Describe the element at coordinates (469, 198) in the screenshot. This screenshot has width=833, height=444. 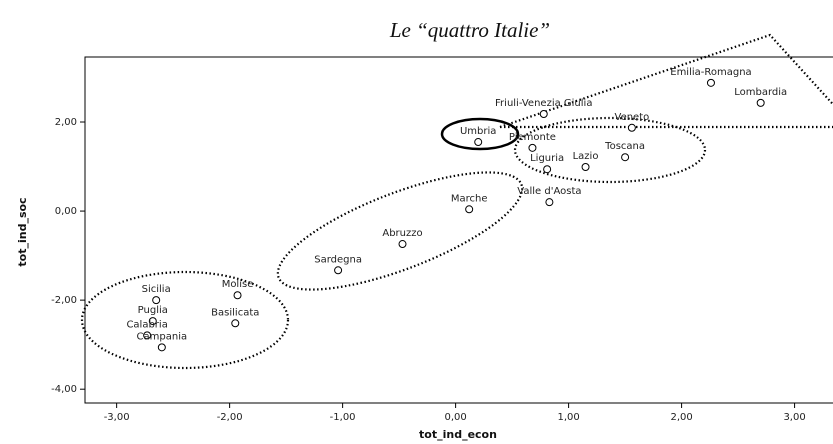
I see `point-label: Marche` at that location.